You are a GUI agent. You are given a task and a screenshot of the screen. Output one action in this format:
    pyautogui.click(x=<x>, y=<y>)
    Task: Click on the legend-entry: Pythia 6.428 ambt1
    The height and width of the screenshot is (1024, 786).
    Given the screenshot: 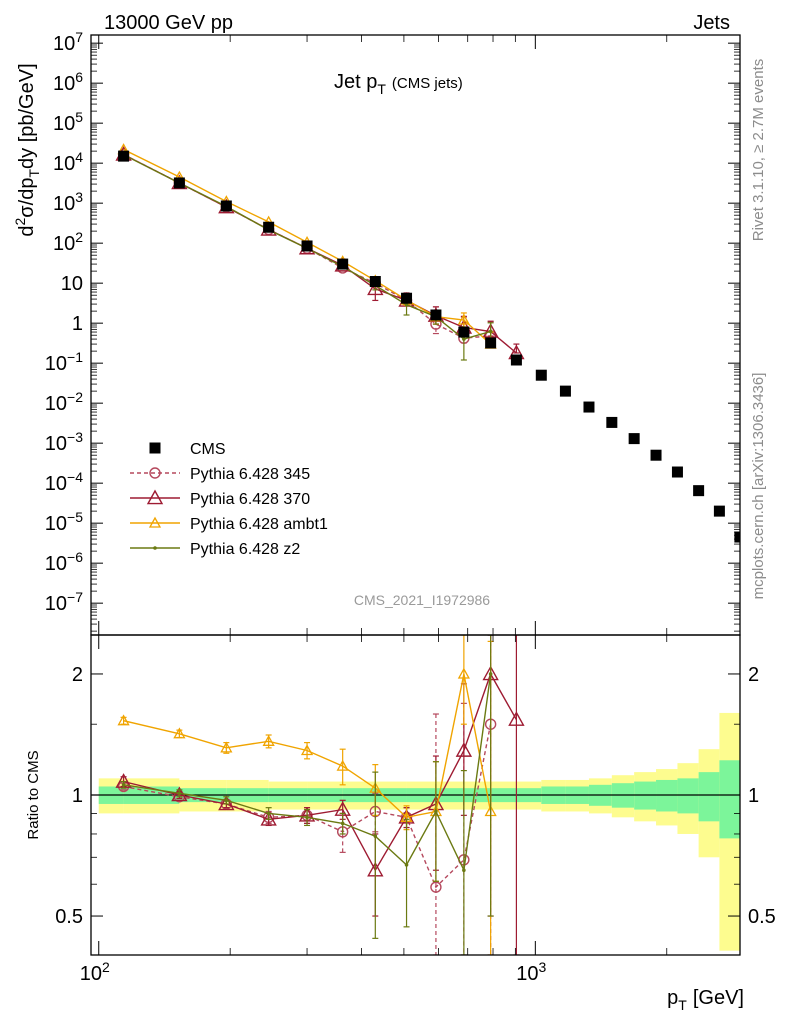 What is the action you would take?
    pyautogui.click(x=229, y=524)
    